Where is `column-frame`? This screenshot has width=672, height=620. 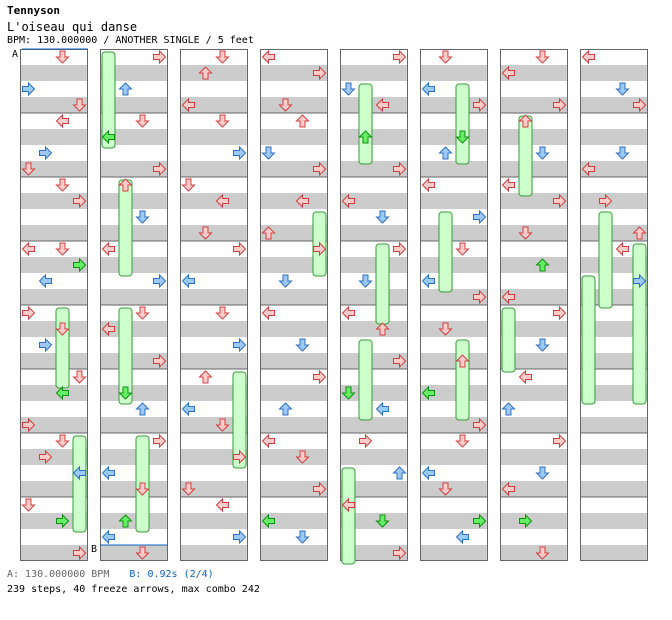
column-frame is located at coordinates (294, 305).